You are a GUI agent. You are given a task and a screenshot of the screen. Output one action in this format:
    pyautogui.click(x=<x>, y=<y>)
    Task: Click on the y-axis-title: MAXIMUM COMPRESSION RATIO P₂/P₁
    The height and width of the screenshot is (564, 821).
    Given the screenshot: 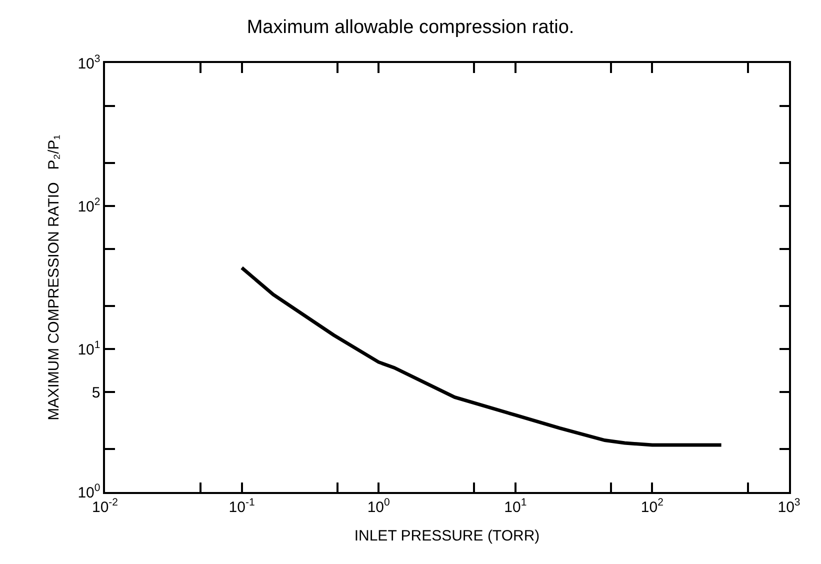 What is the action you would take?
    pyautogui.click(x=53, y=277)
    